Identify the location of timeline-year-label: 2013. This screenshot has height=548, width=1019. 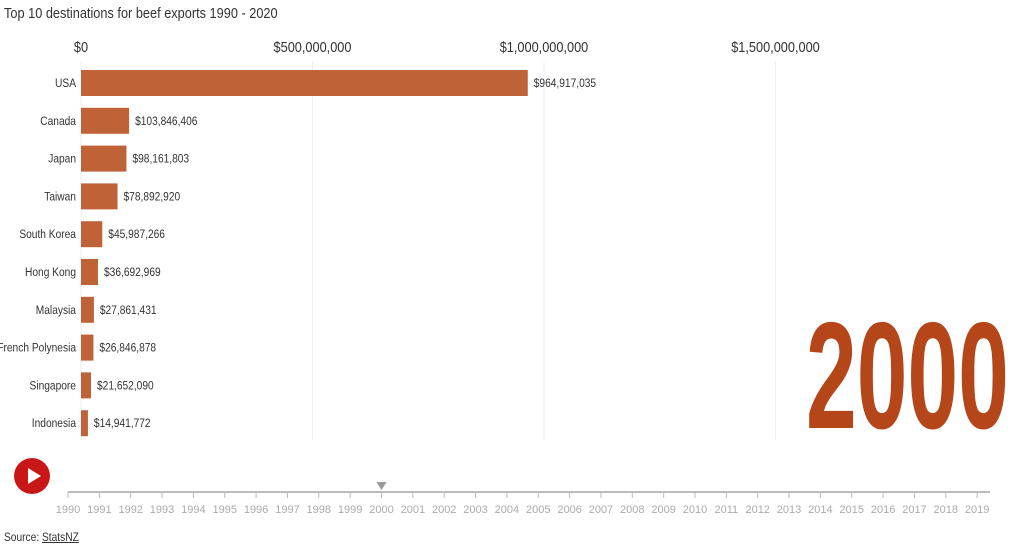
(789, 510).